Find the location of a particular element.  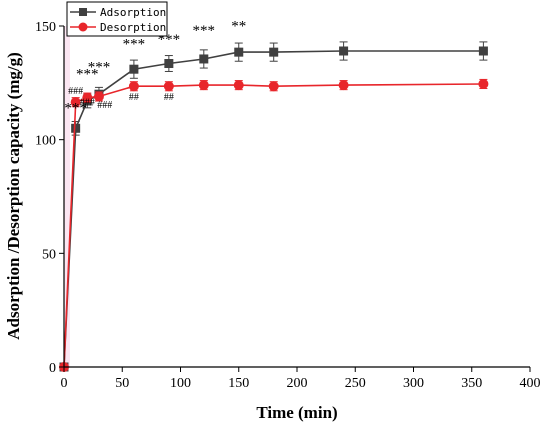

legend-adsorption-marker is located at coordinates (83, 12).